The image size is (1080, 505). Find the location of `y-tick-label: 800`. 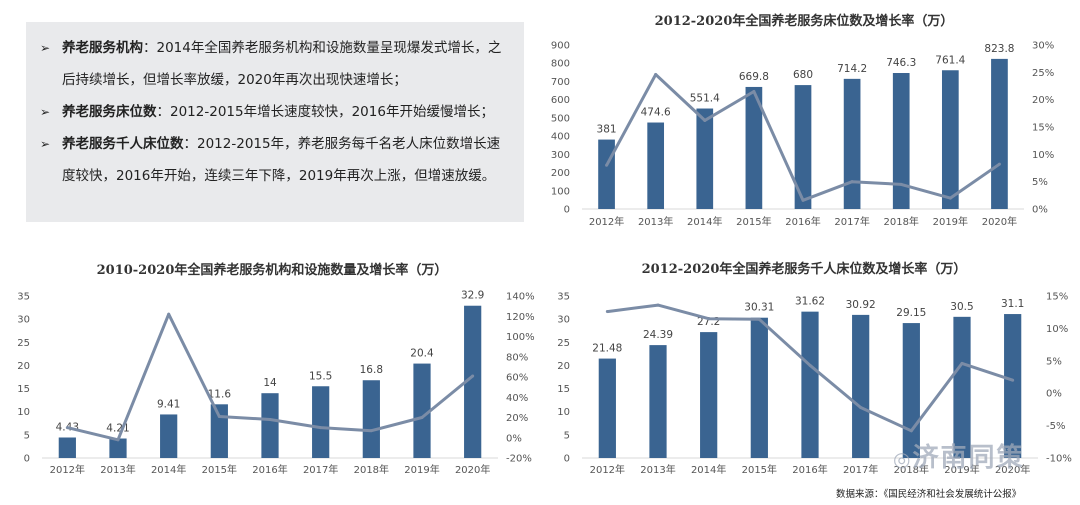

y-tick-label: 800 is located at coordinates (560, 64).